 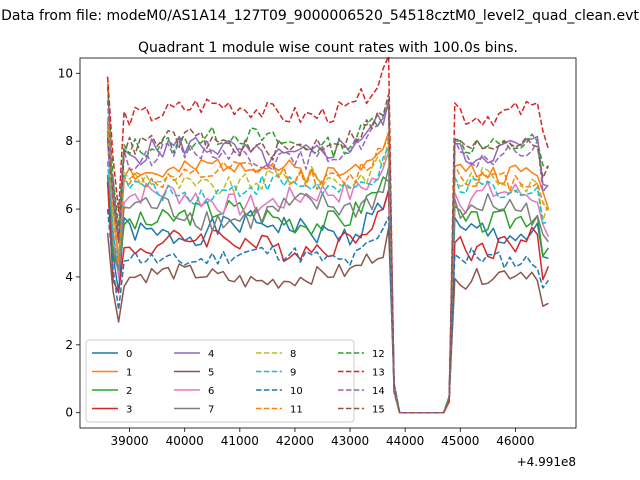 I want to click on y-tick-label: 2, so click(x=69, y=345).